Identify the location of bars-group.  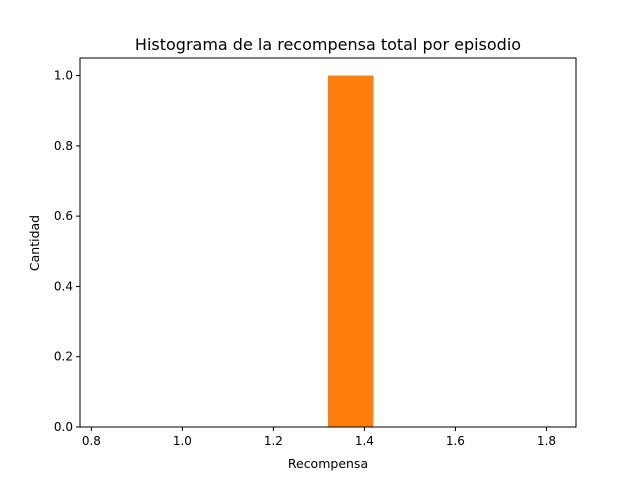
(351, 251).